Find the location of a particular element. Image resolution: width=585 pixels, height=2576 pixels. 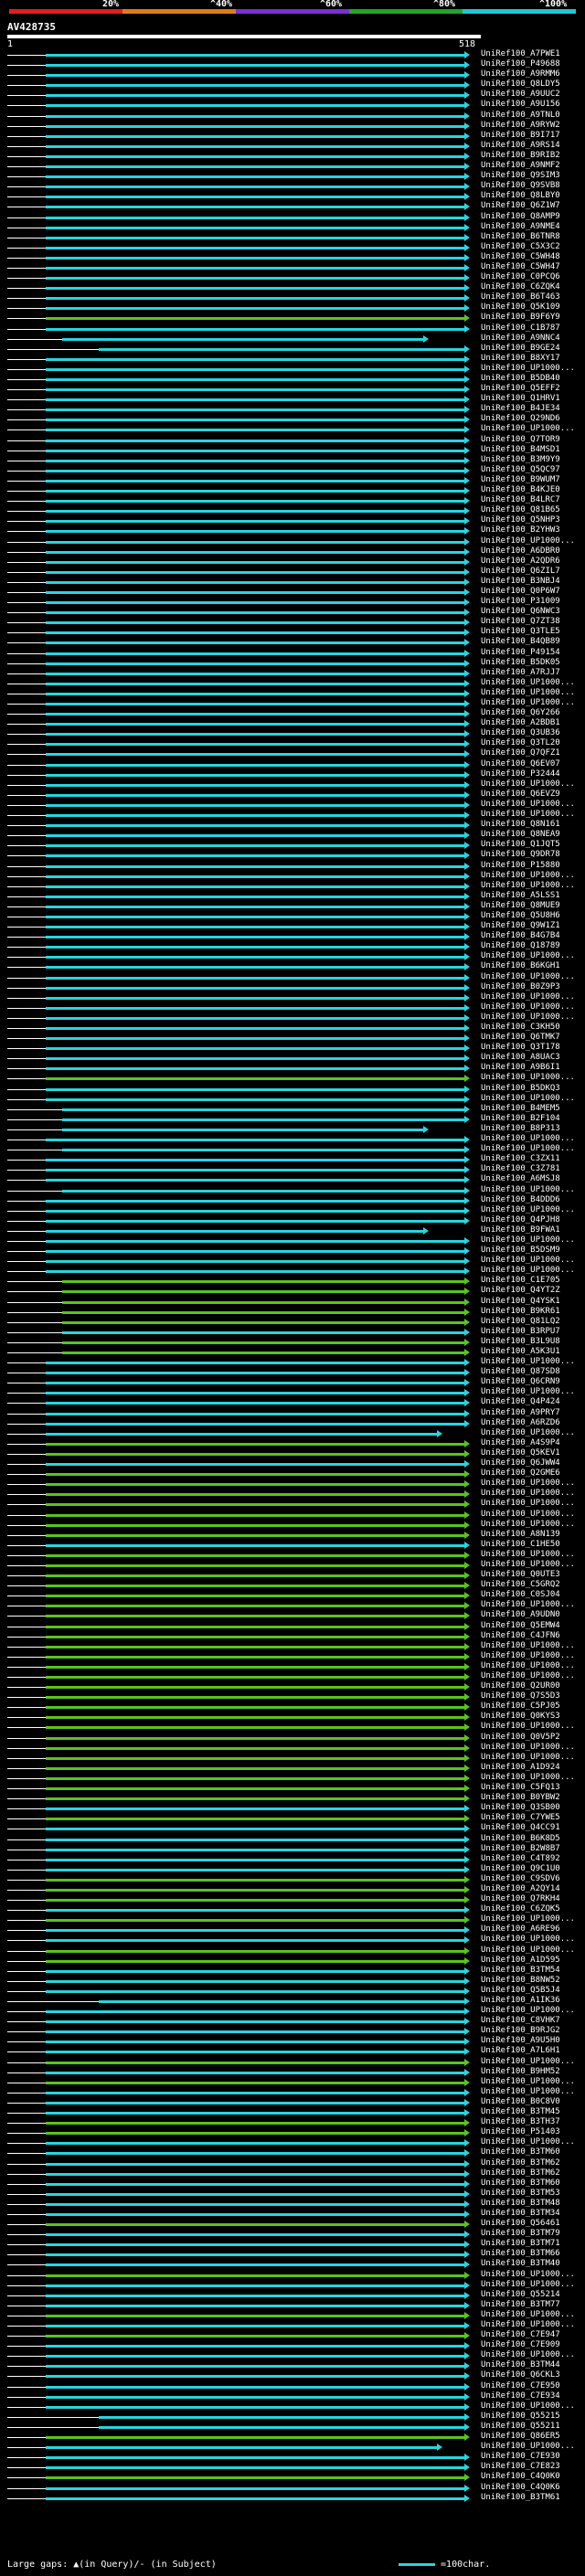

hit-row: UniRef100_C7E930 is located at coordinates (293, 2457).